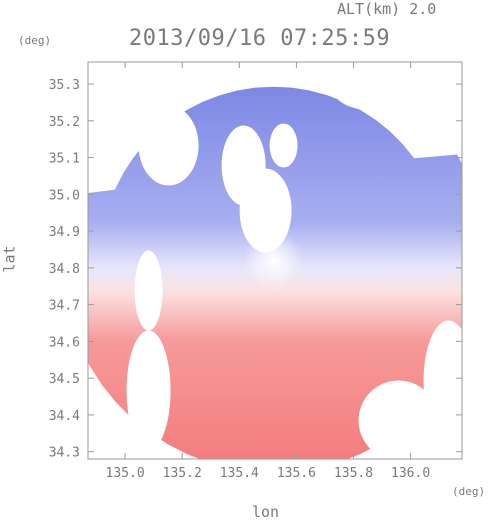 This screenshot has width=491, height=521. Describe the element at coordinates (64, 416) in the screenshot. I see `y-tick-label-1: 34.4` at that location.